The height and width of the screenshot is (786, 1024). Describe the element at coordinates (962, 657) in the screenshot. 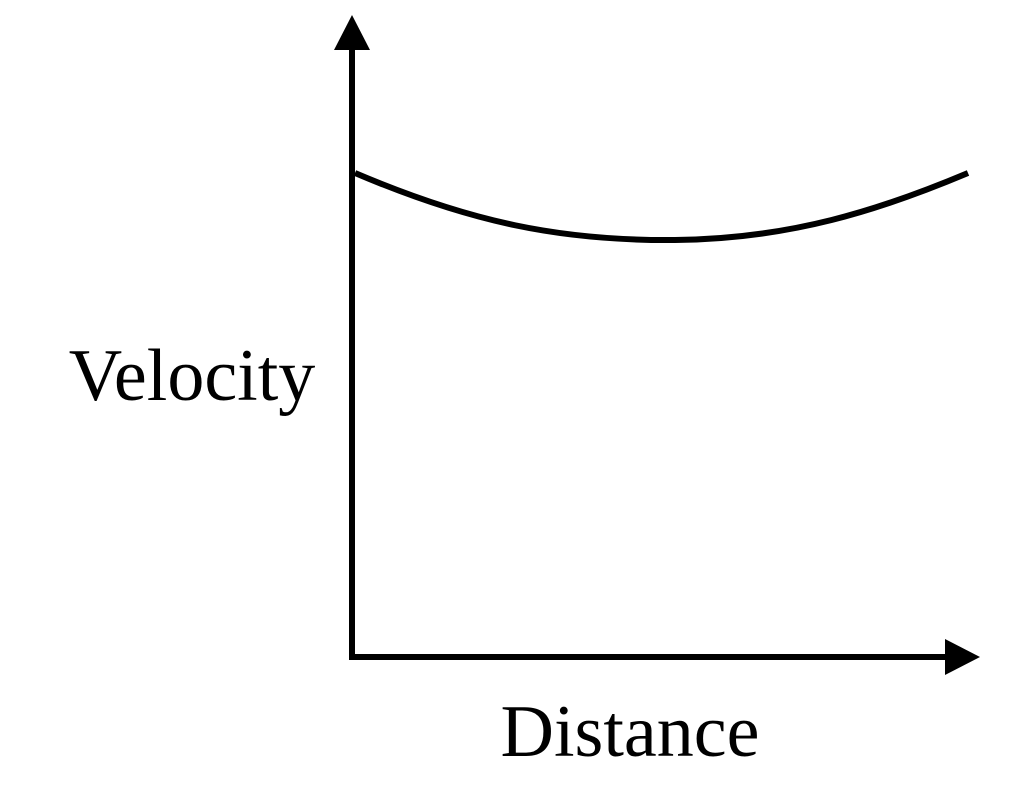

I see `x-axis-arrow` at that location.